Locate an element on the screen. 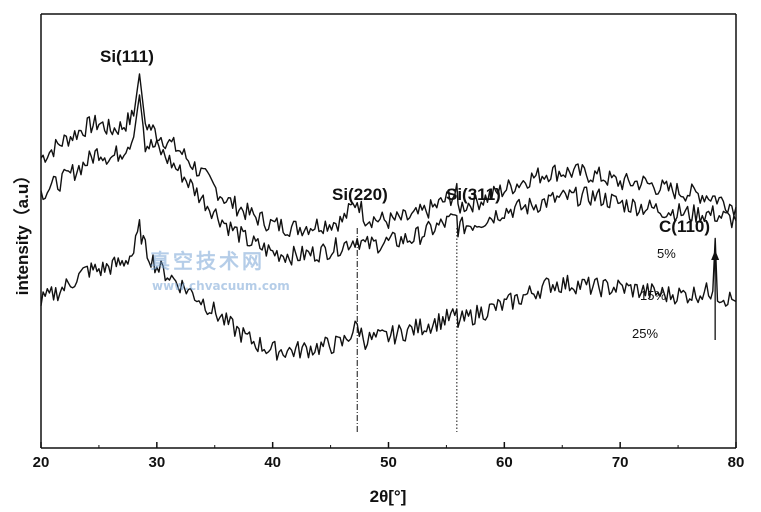 The height and width of the screenshot is (512, 761). x-tick-label: 30 is located at coordinates (156, 462).